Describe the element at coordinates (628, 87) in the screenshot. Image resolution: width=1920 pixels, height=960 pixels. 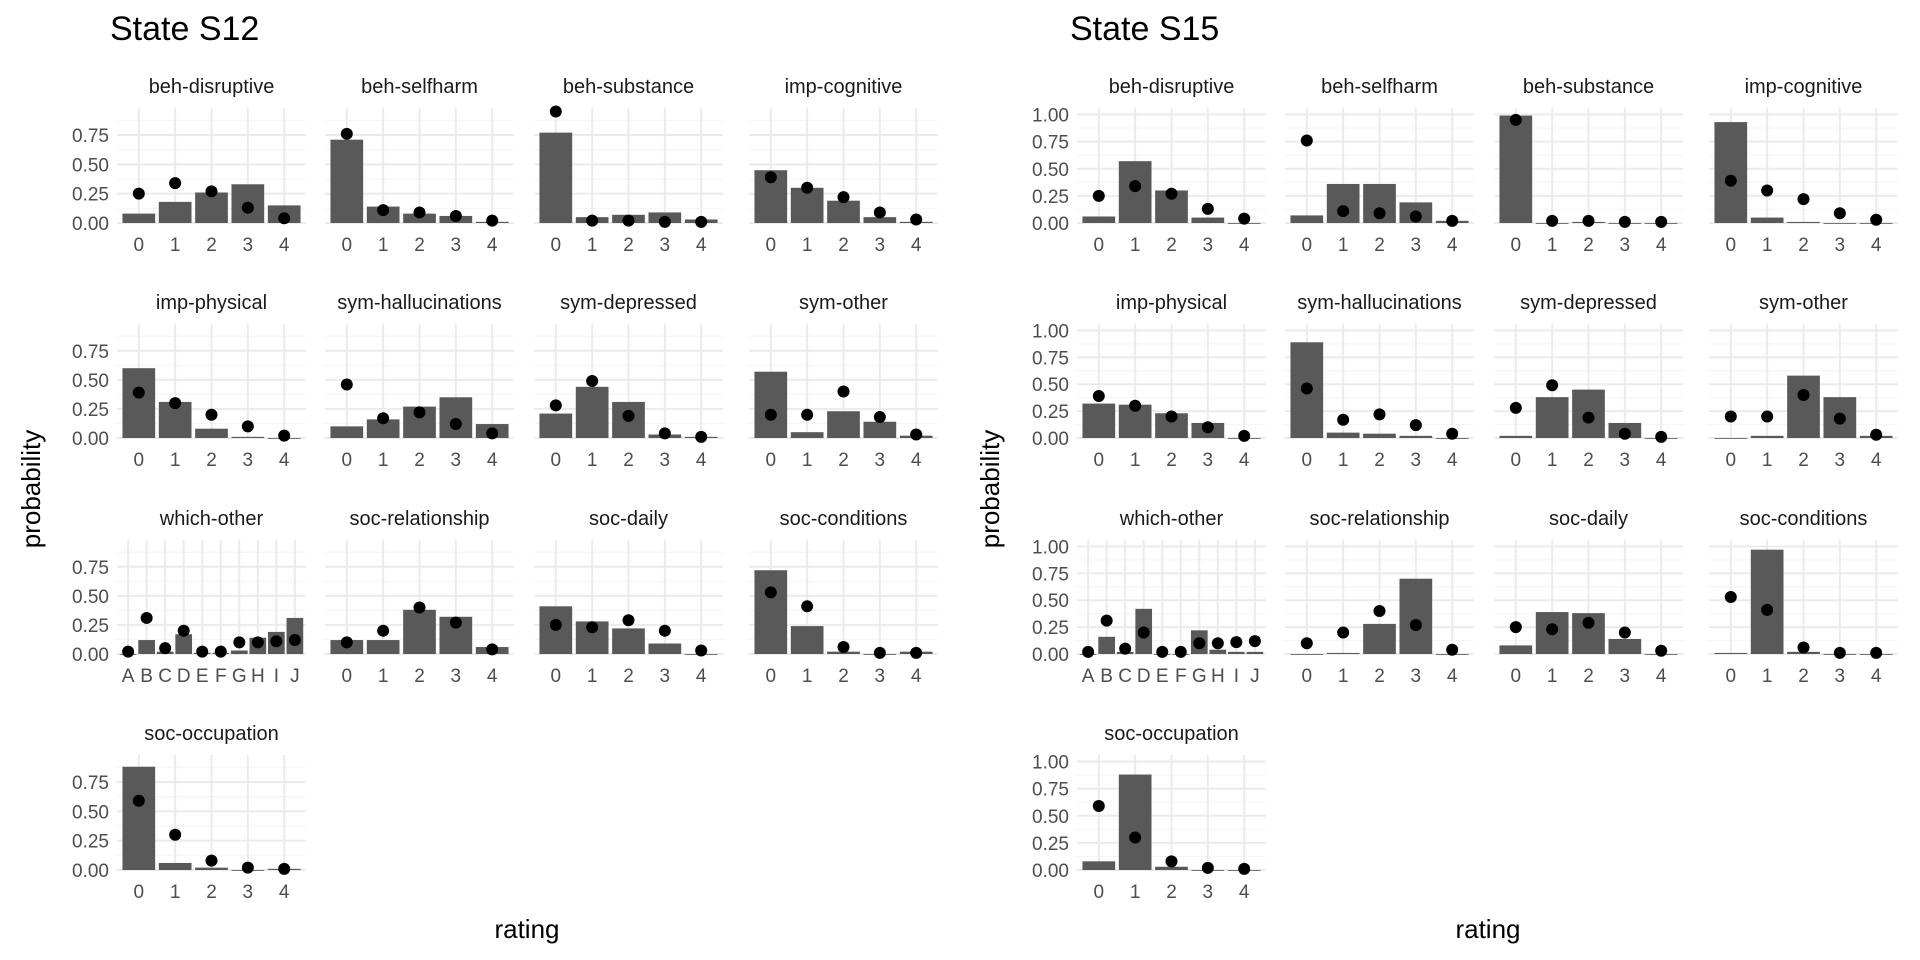
I see `facet-title: beh-substance` at that location.